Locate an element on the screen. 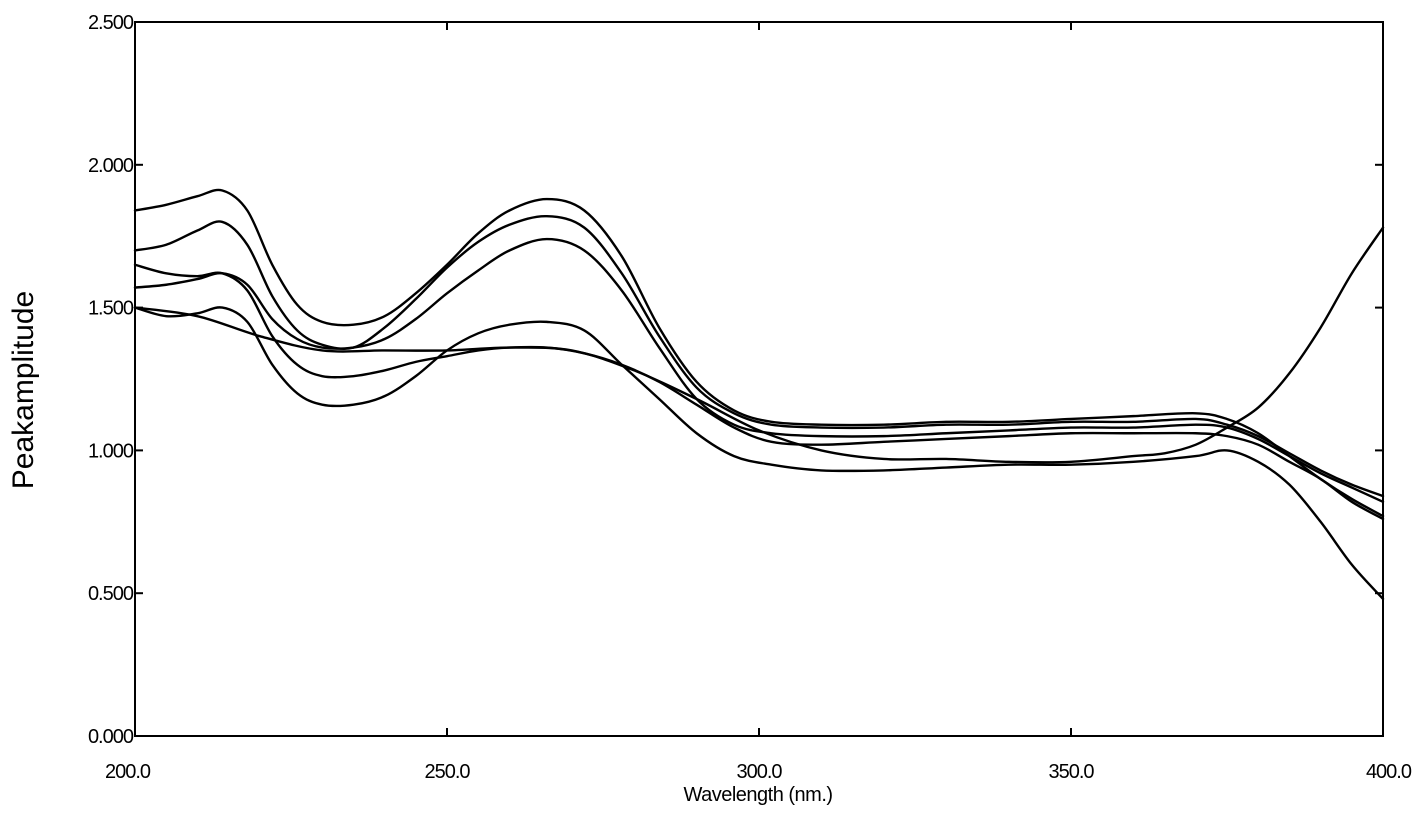 Image resolution: width=1418 pixels, height=819 pixels. x-tick-label: 400.0 is located at coordinates (1389, 772).